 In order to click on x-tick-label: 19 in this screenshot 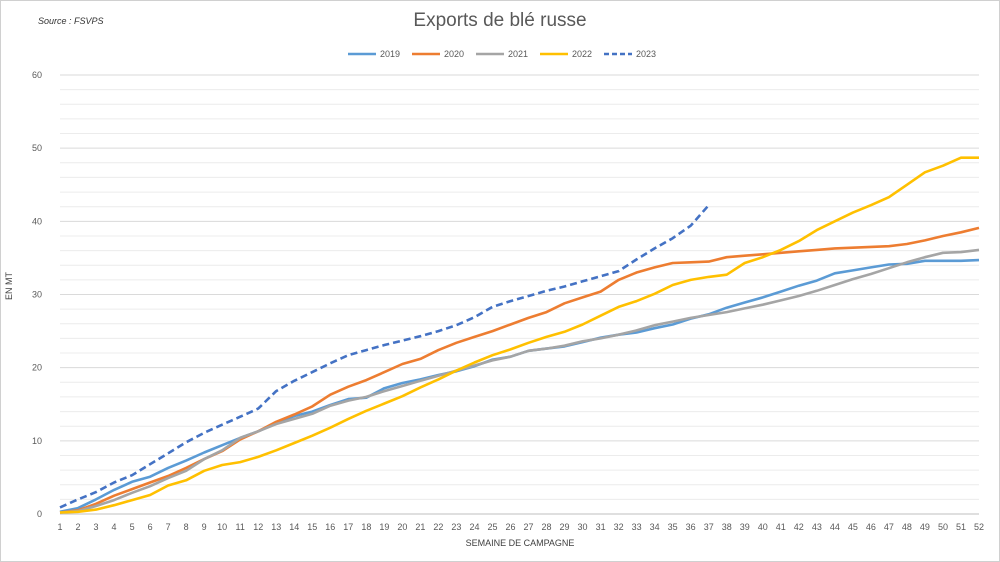, I will do `click(384, 527)`.